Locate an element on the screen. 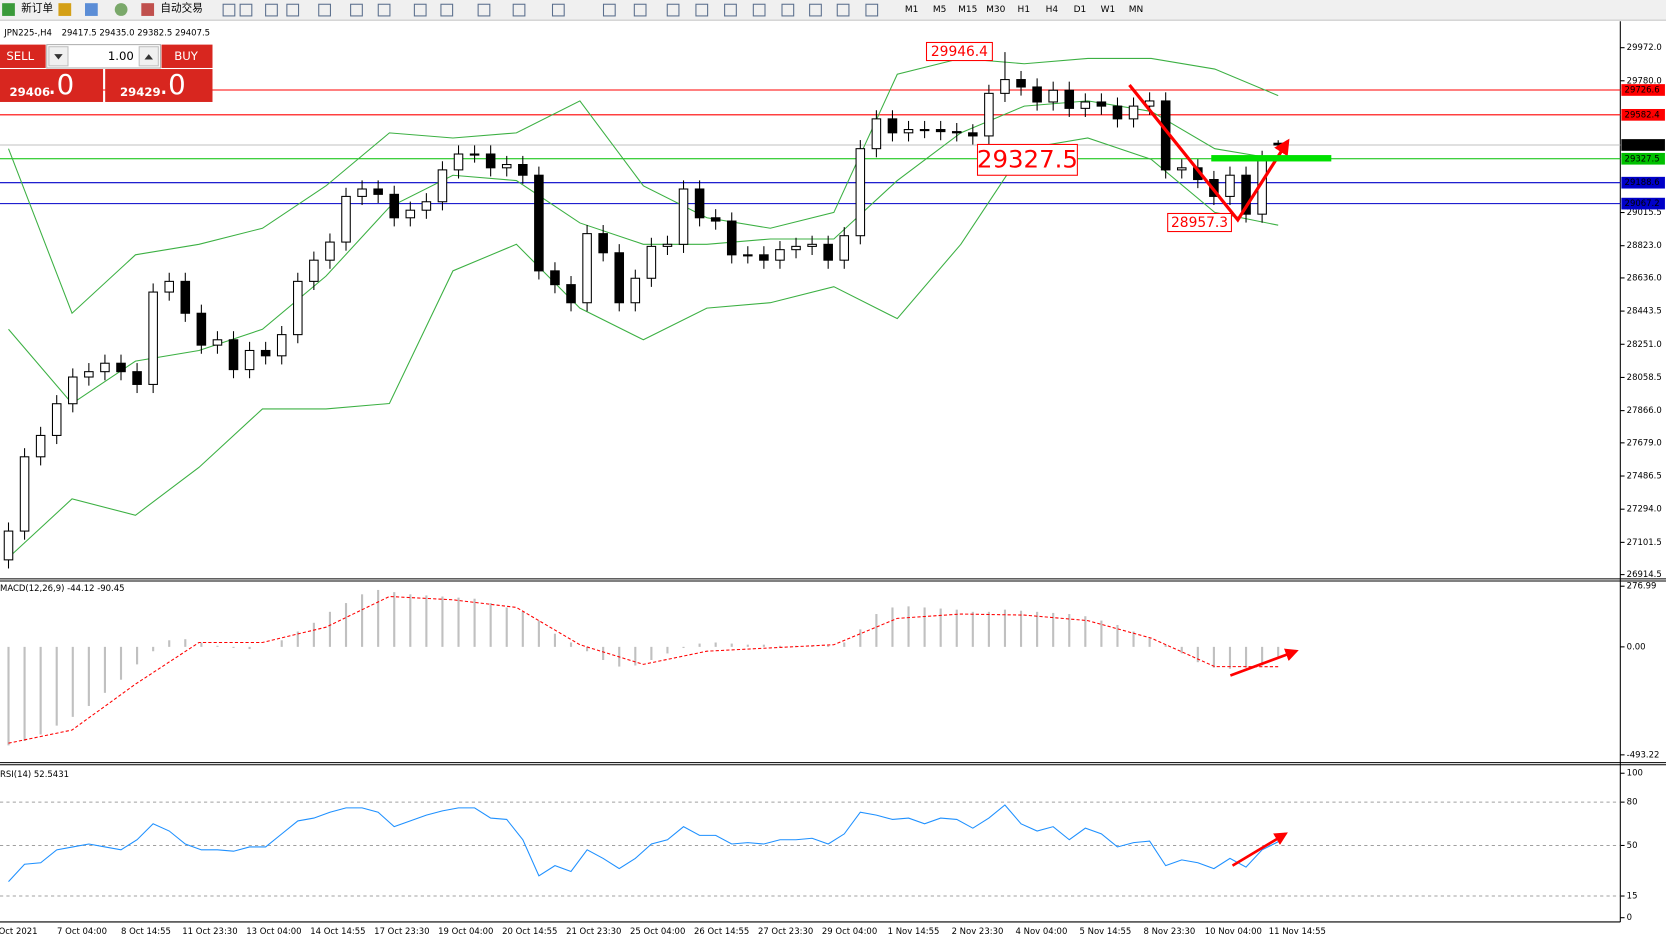  bid-price-fraction: .0 is located at coordinates (61, 84).